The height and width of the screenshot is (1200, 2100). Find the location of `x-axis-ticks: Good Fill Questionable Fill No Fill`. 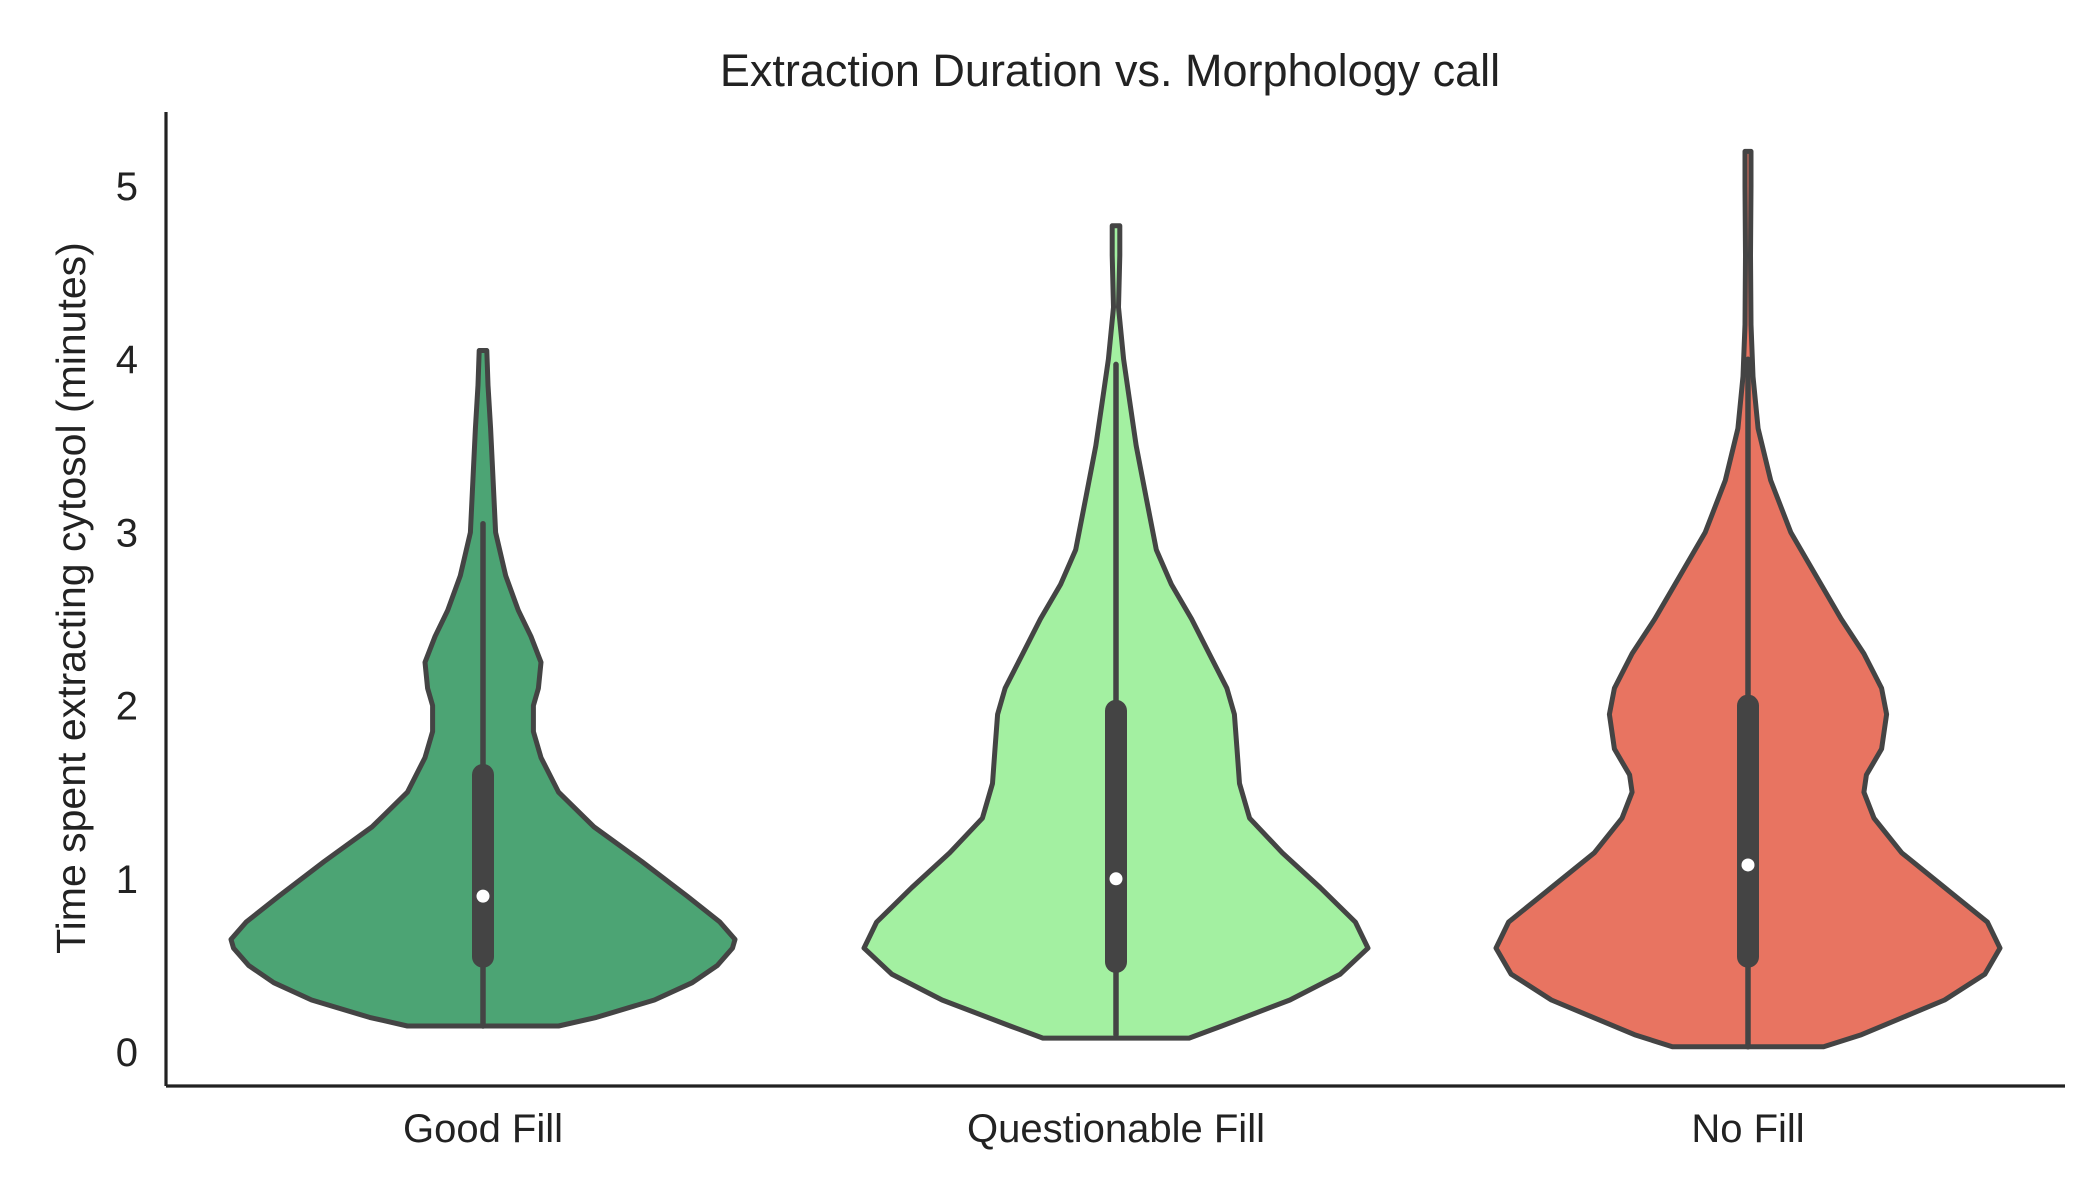

x-axis-ticks: Good Fill Questionable Fill No Fill is located at coordinates (1104, 1129).